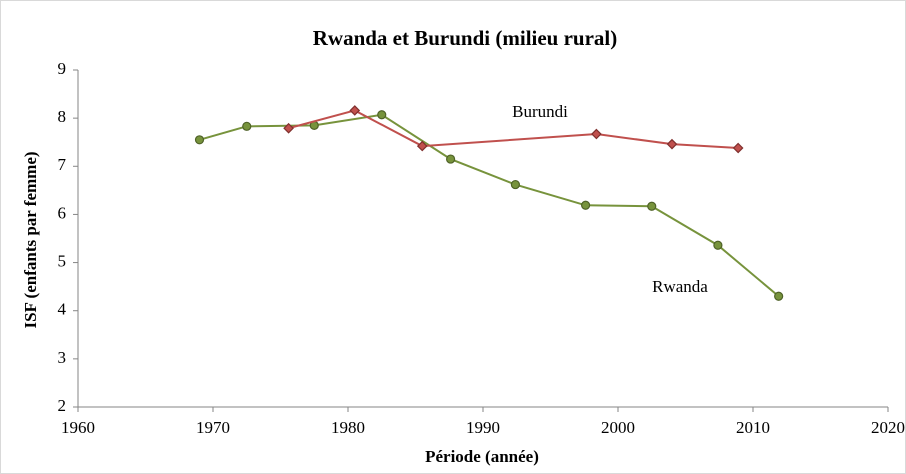 The height and width of the screenshot is (474, 906). I want to click on x-tick-label: 1980, so click(348, 427).